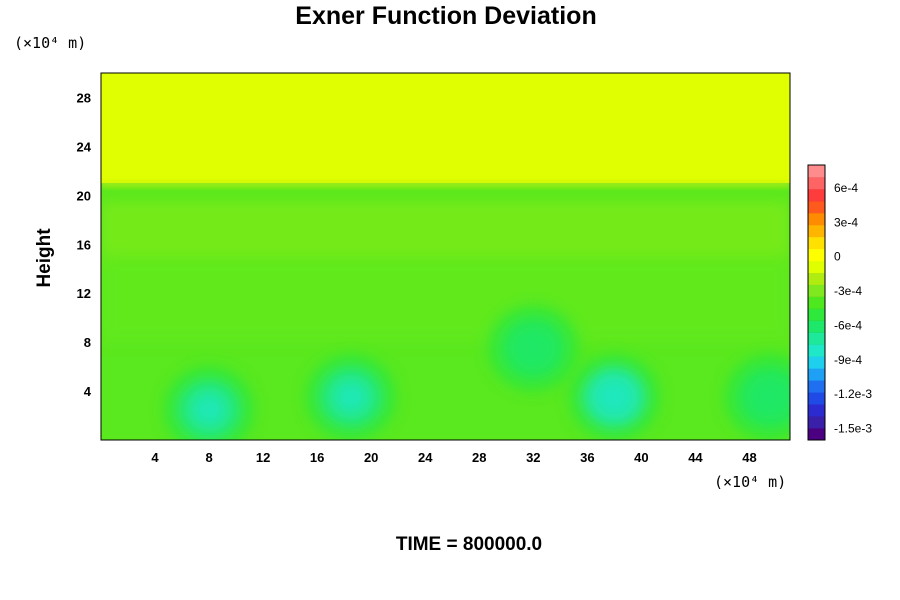 The image size is (900, 600). Describe the element at coordinates (263, 457) in the screenshot. I see `x-tick-12: 12` at that location.